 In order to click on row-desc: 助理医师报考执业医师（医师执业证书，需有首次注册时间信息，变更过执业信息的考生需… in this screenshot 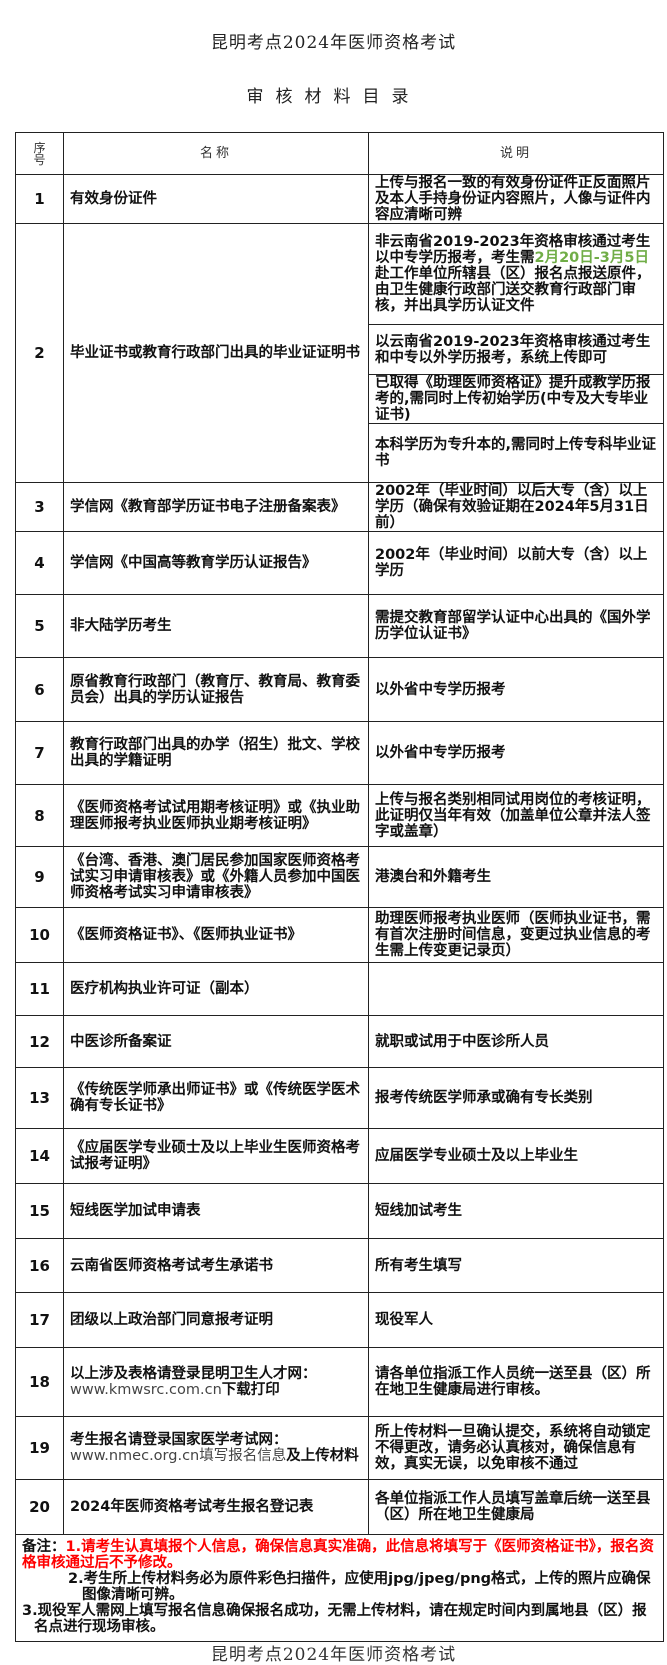, I will do `click(516, 935)`.